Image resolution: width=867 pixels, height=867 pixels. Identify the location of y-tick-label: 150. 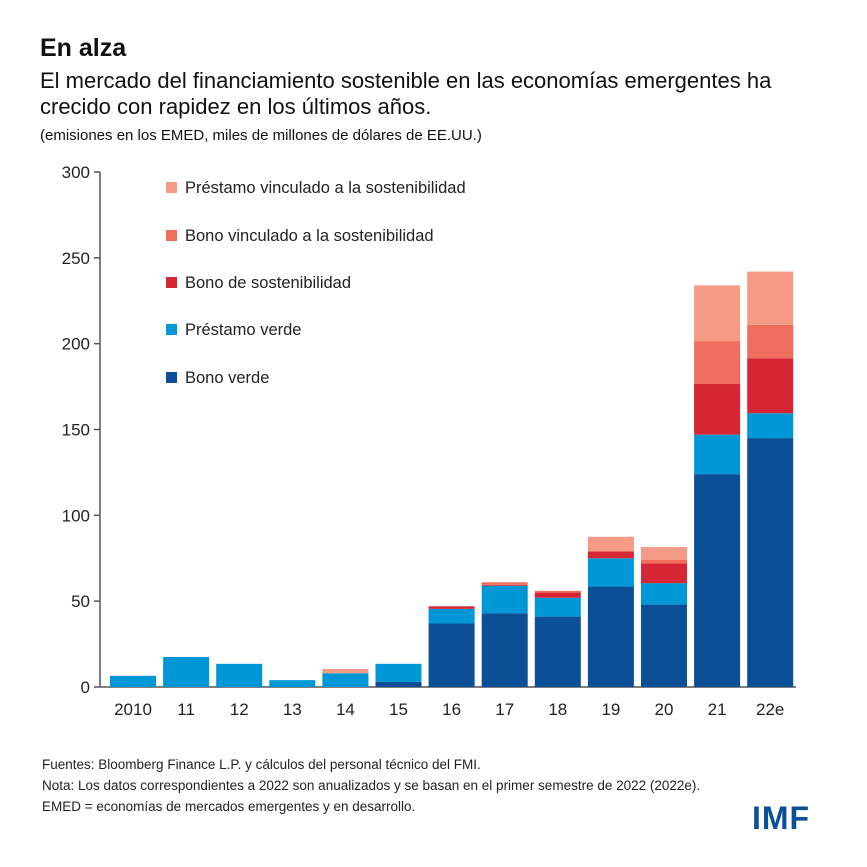
(76, 430).